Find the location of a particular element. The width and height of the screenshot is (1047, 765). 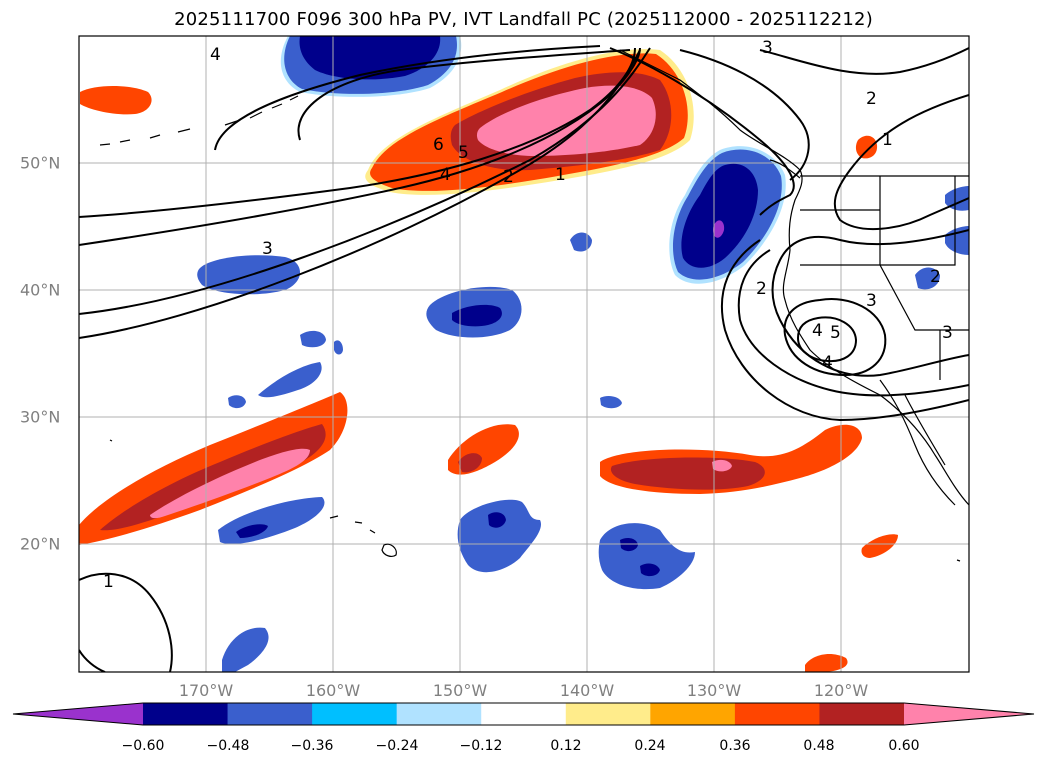

colorbar-tick-label: 0.48 is located at coordinates (819, 746).